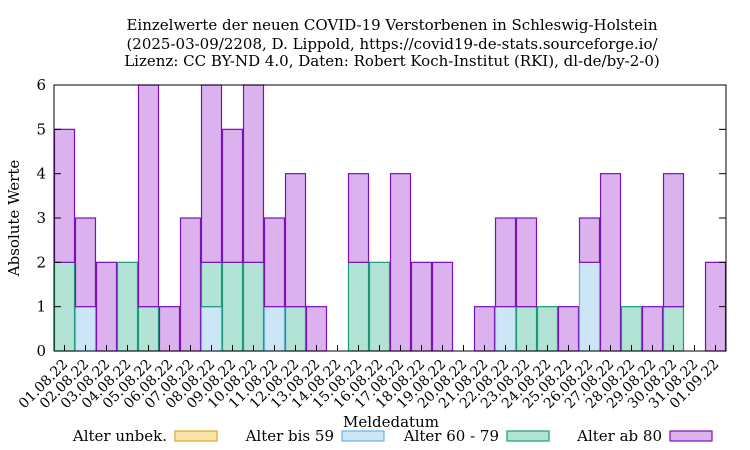  What do you see at coordinates (505, 329) in the screenshot?
I see `bar-22.08.22-series-1` at bounding box center [505, 329].